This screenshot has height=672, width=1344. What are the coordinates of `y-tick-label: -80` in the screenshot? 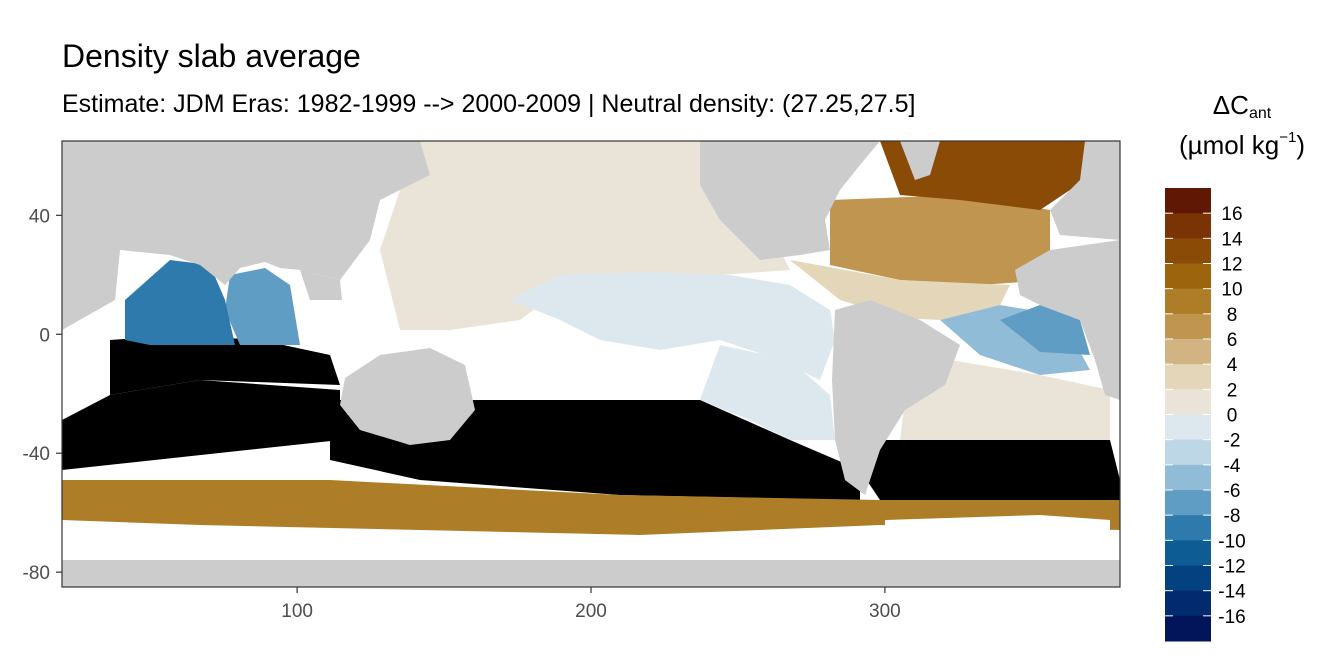 It's located at (36, 573).